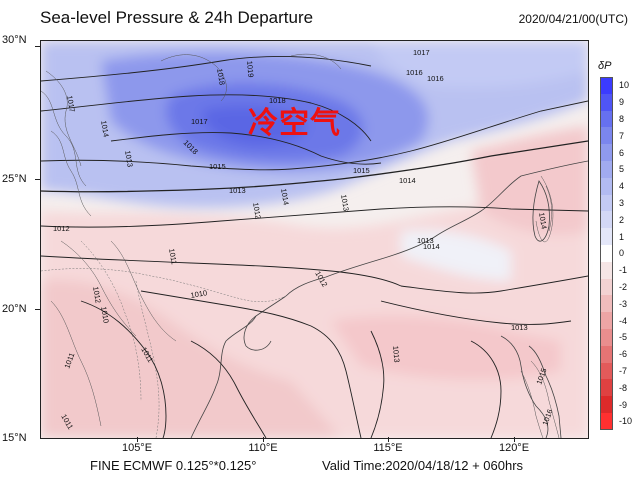 Image resolution: width=640 pixels, height=480 pixels. I want to click on lon-label-120e: 120°E, so click(514, 448).